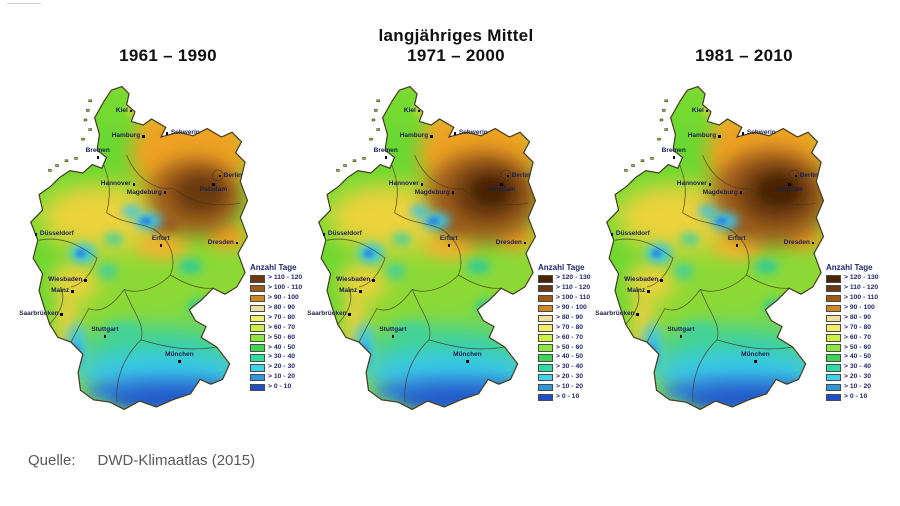 The width and height of the screenshot is (900, 506). Describe the element at coordinates (233, 176) in the screenshot. I see `city-label: Berlin` at that location.